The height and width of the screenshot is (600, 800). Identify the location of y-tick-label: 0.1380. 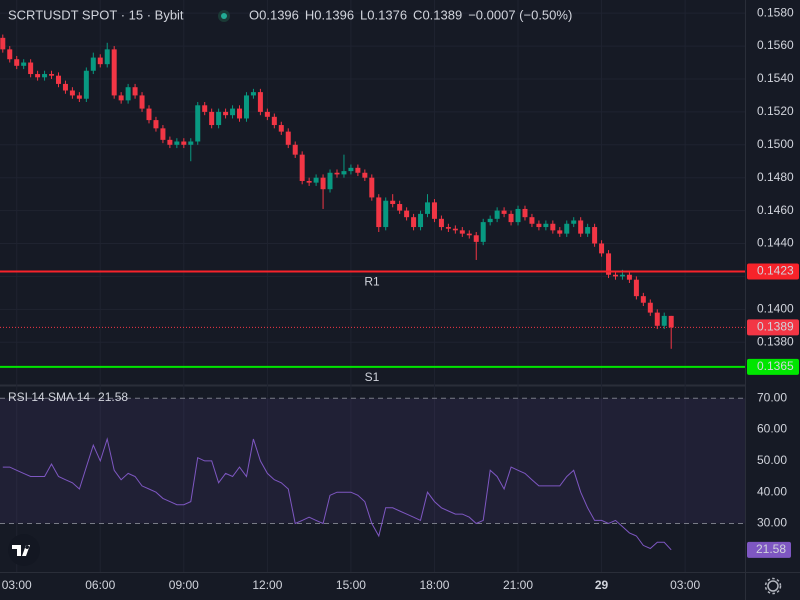
(775, 341).